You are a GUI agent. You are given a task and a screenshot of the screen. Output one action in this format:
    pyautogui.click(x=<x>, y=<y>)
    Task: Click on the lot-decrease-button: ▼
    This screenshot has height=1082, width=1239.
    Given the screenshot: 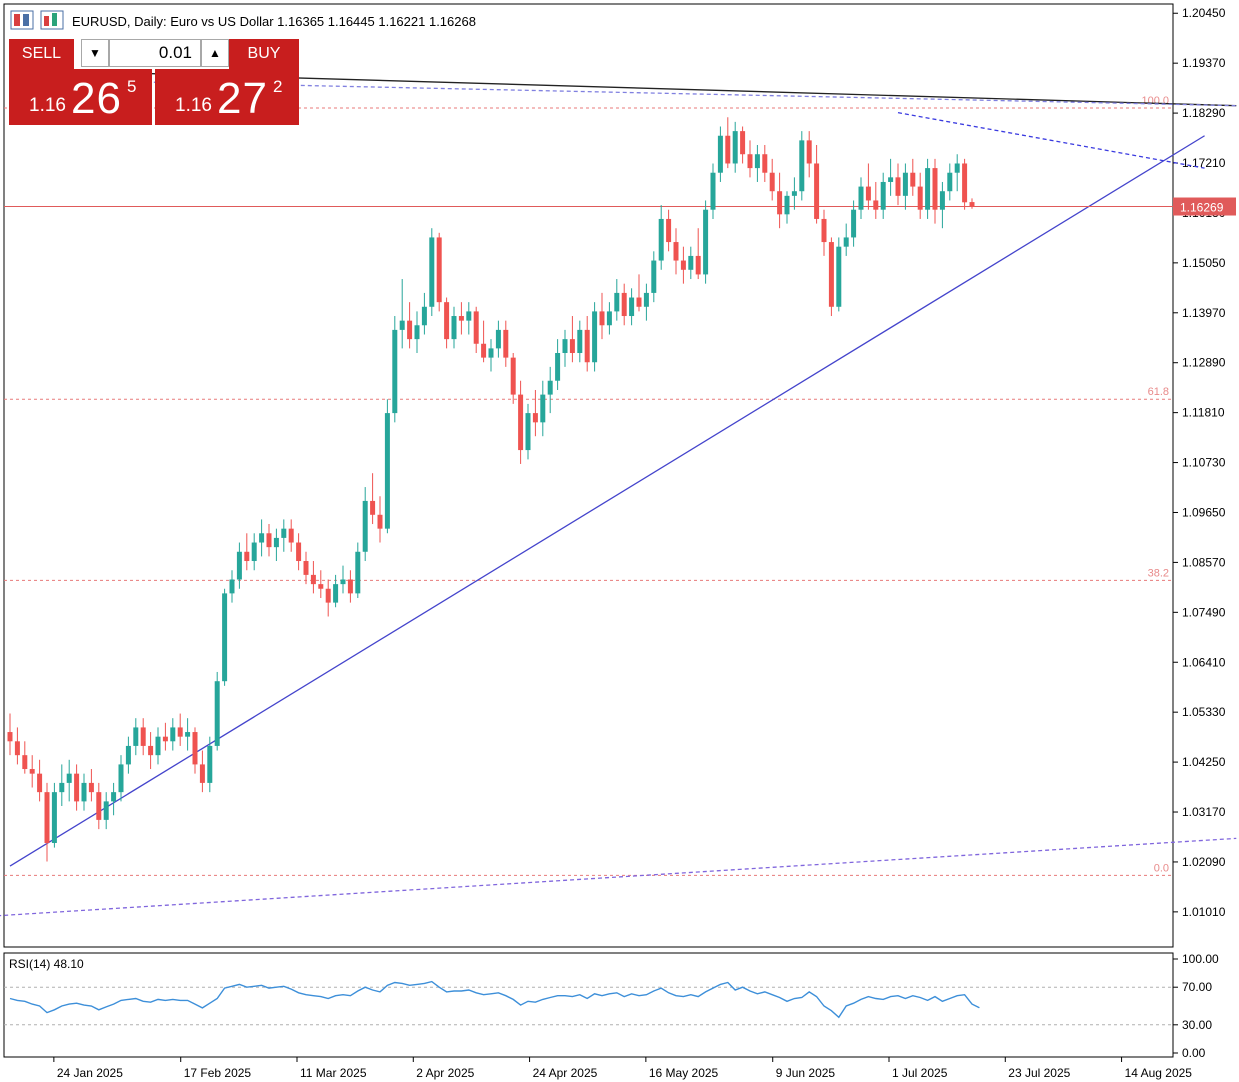 What is the action you would take?
    pyautogui.click(x=95, y=53)
    